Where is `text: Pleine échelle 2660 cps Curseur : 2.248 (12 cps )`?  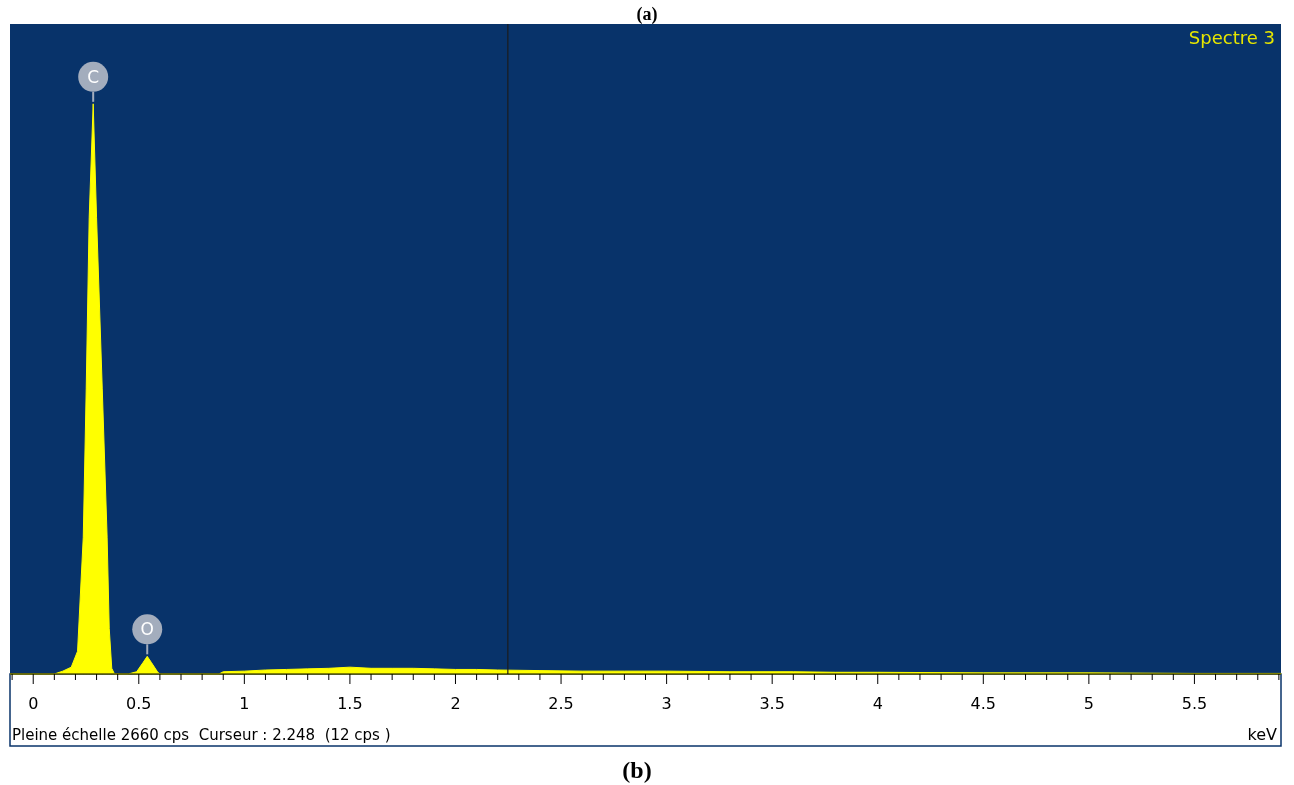 text: Pleine échelle 2660 cps Curseur : 2.248 (12 cps ) is located at coordinates (201, 735).